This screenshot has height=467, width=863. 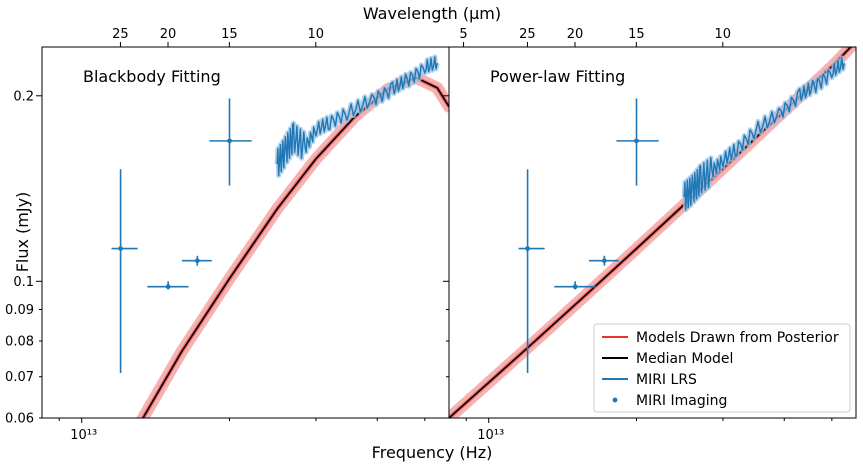 I want to click on legend-box, so click(x=722, y=368).